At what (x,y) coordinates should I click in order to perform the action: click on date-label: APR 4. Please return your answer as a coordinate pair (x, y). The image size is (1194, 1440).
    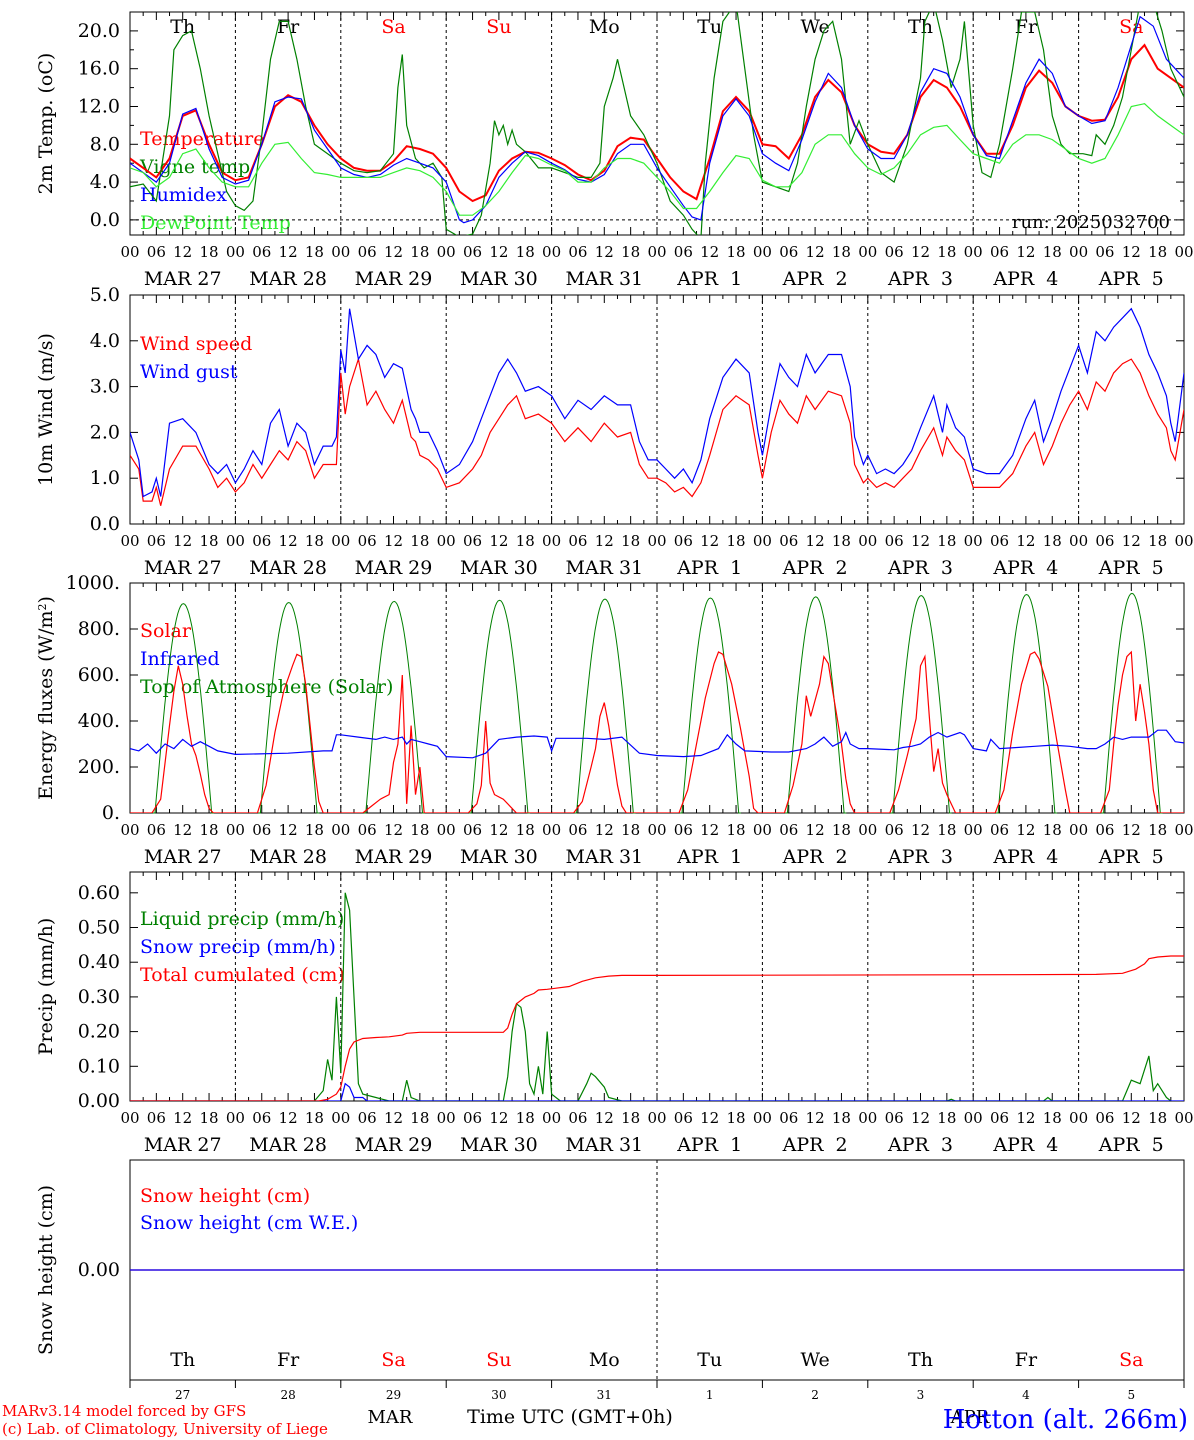
    Looking at the image, I should click on (1025, 1145).